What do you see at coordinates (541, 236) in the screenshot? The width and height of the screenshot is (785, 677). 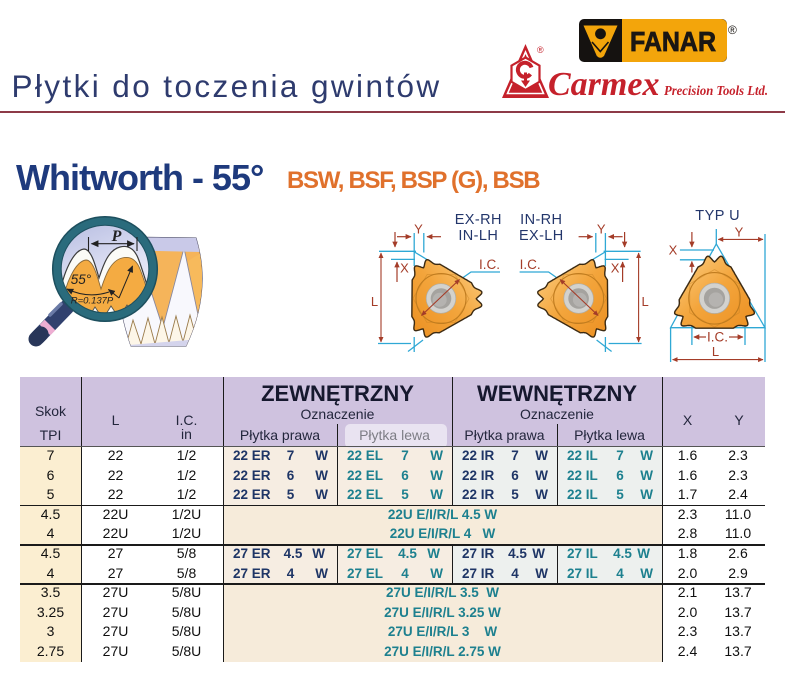 I see `svg-text: EX-LH` at bounding box center [541, 236].